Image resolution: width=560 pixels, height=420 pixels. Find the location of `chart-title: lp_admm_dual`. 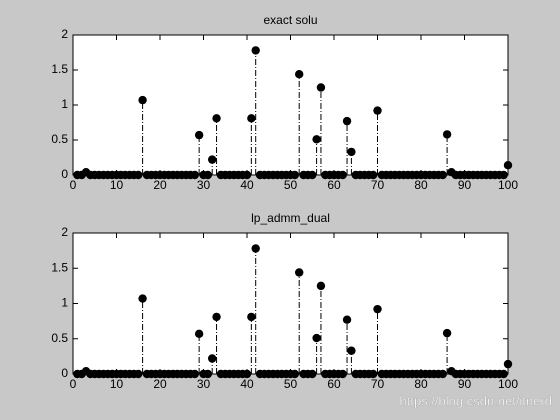

chart-title: lp_admm_dual is located at coordinates (290, 218).